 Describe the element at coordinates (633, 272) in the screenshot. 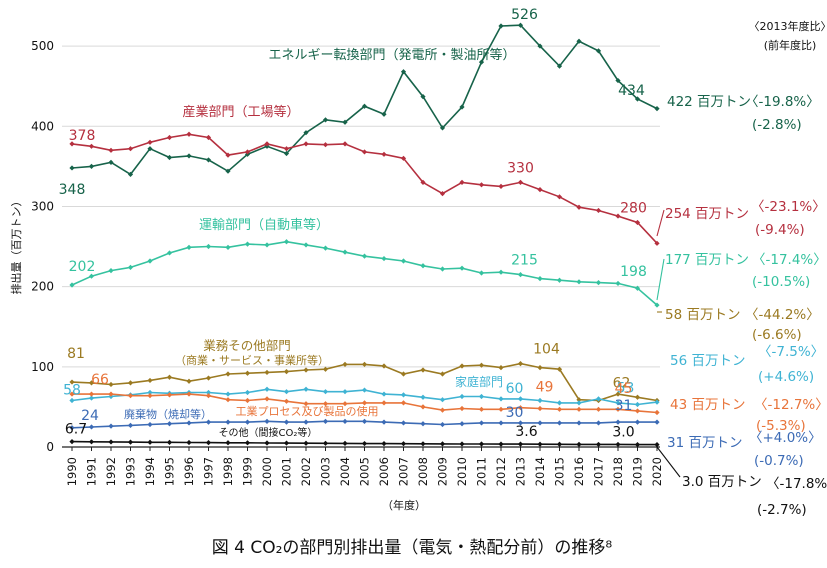

I see `data-value-label: 198` at that location.